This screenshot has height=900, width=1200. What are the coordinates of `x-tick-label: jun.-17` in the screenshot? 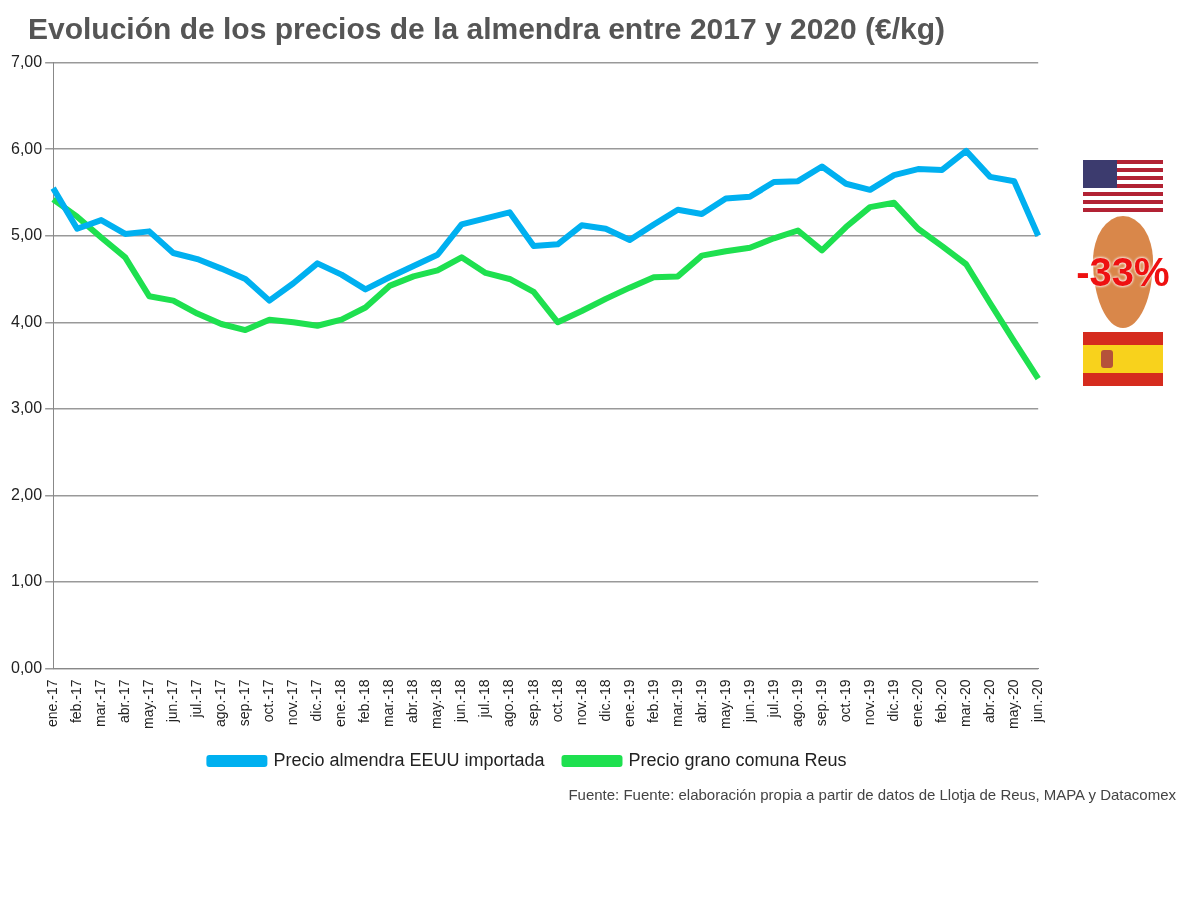 It's located at (172, 701).